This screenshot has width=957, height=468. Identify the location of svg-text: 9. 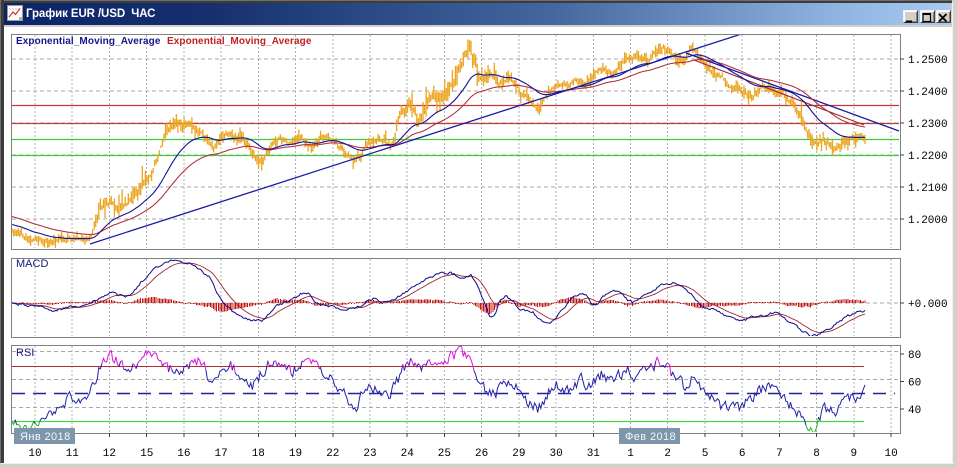
(853, 454).